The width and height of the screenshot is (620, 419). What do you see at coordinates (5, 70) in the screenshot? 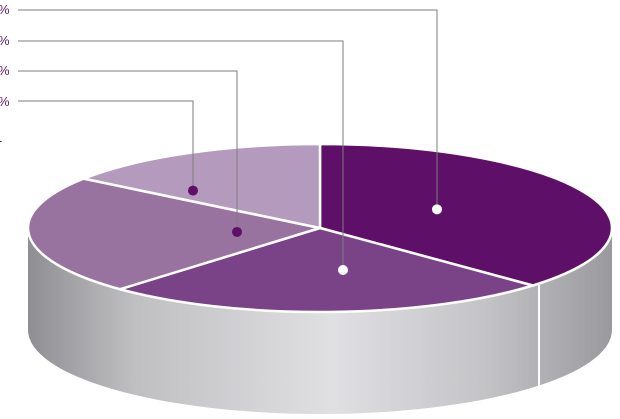
I see `callout-label-3: %` at bounding box center [5, 70].